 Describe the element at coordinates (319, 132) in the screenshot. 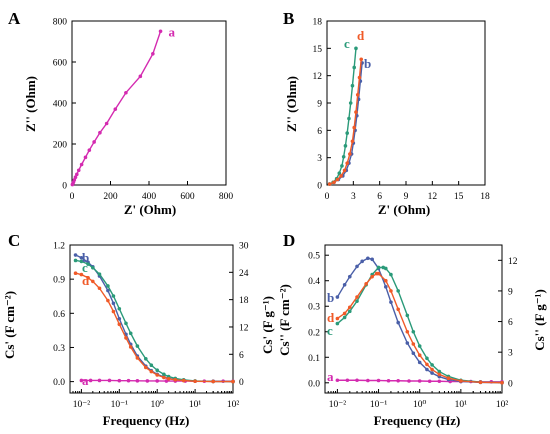

I see `y-tick-label: 6` at that location.